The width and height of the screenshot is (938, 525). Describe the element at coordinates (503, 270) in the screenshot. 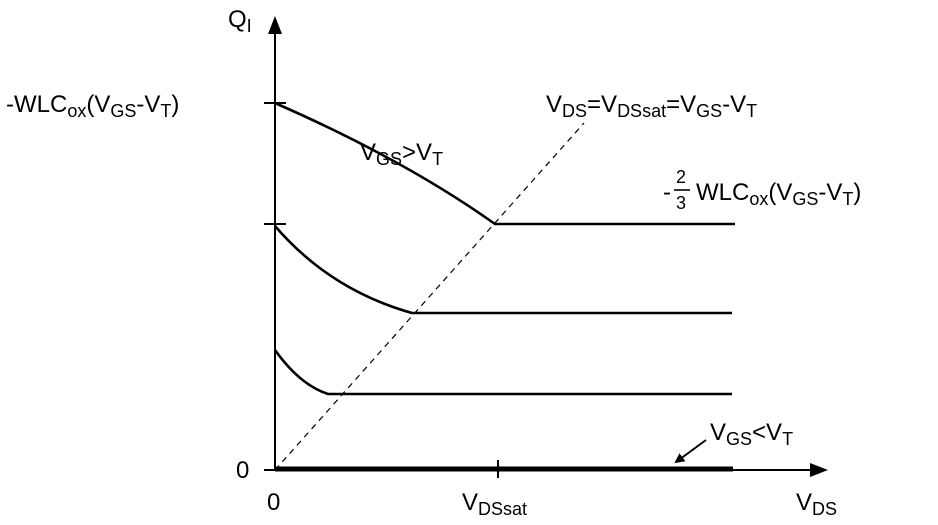

I see `curve-mid-vgs` at that location.